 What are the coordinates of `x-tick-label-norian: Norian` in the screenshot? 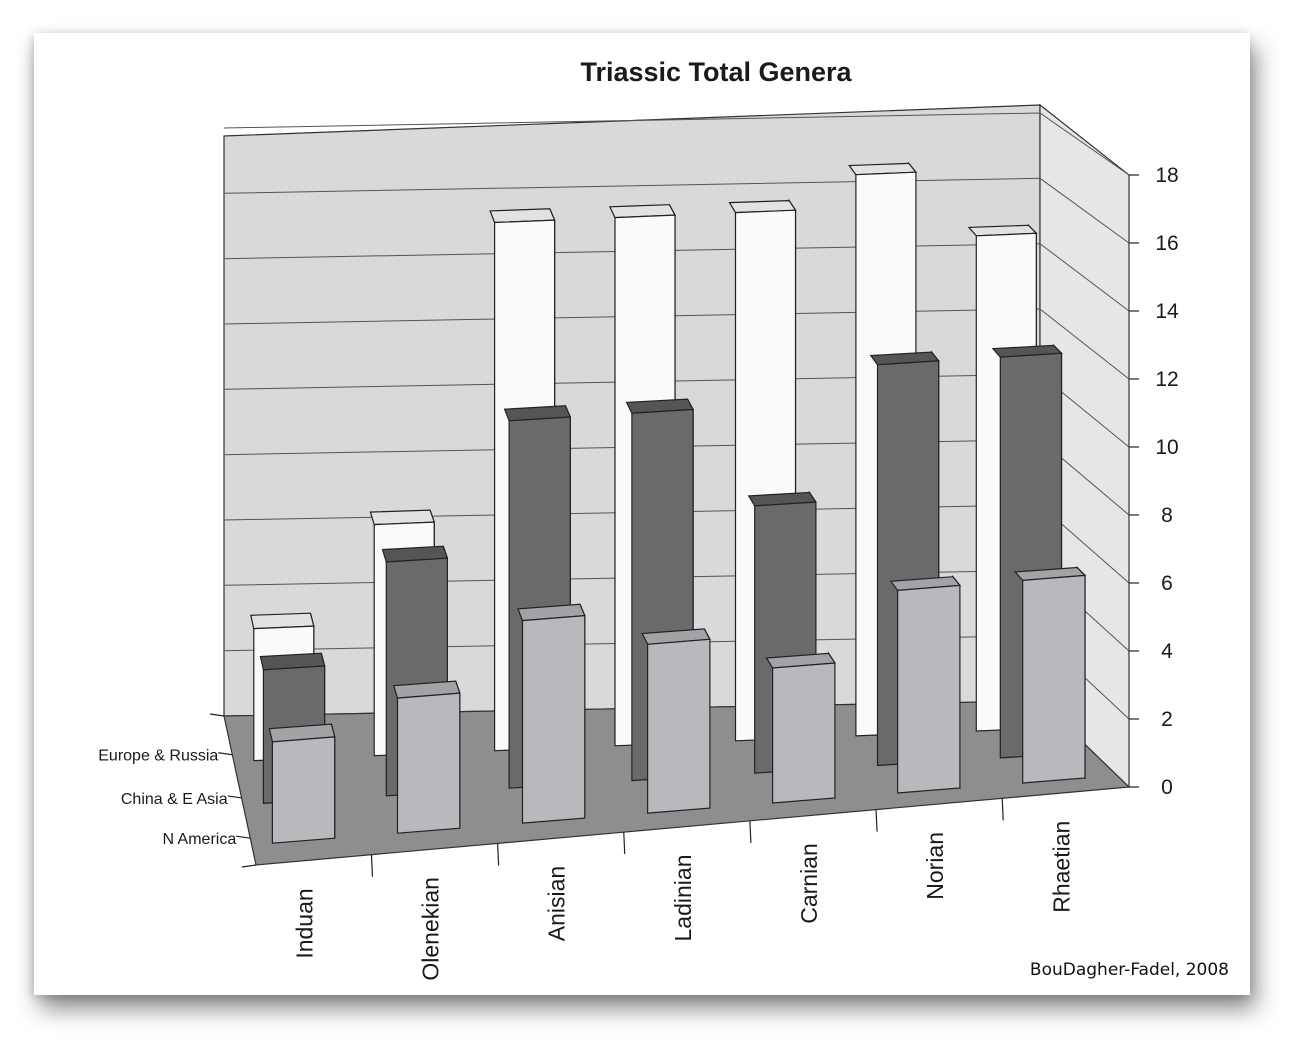 It's located at (935, 866).